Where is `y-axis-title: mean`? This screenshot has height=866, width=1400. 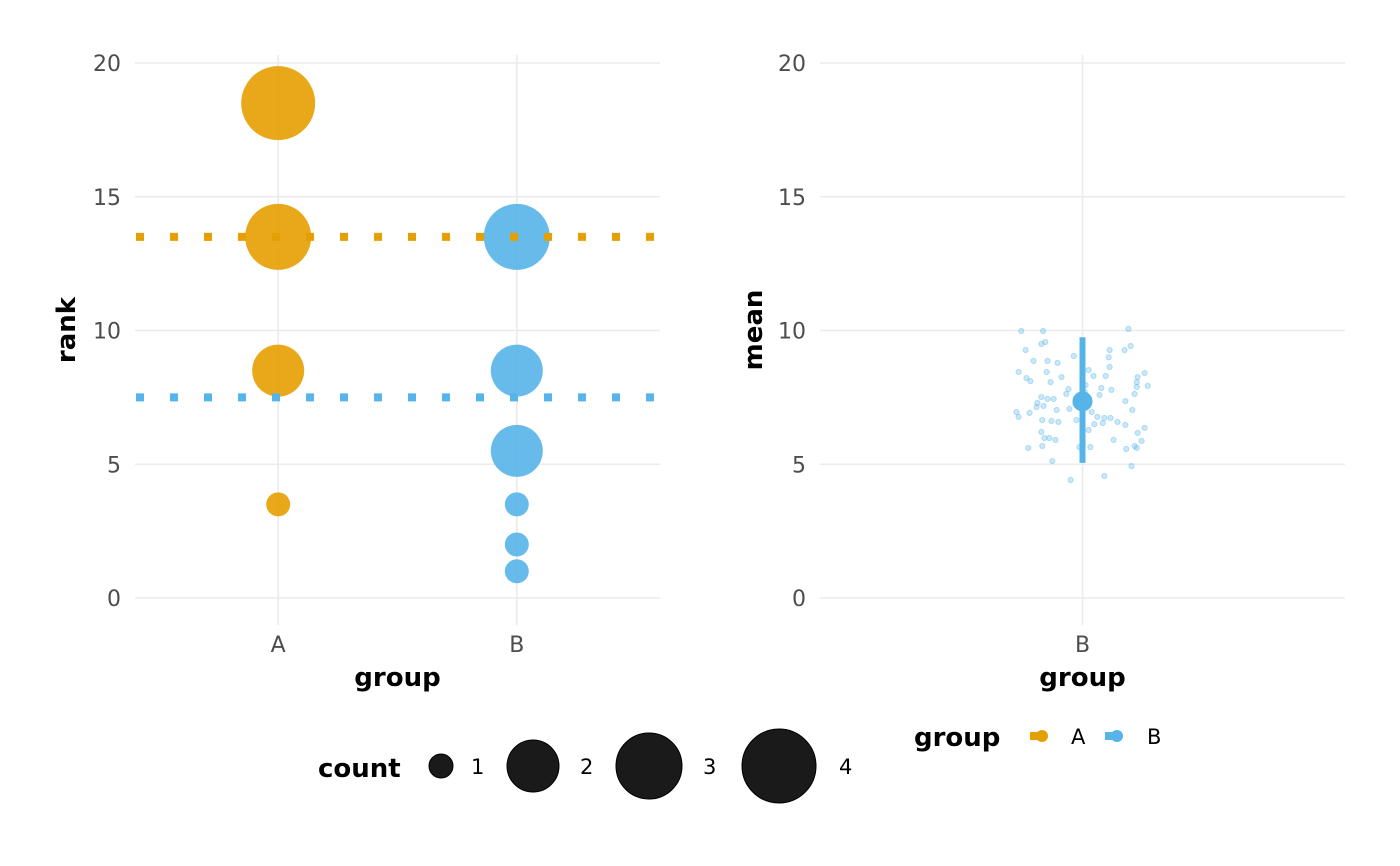
y-axis-title: mean is located at coordinates (754, 330).